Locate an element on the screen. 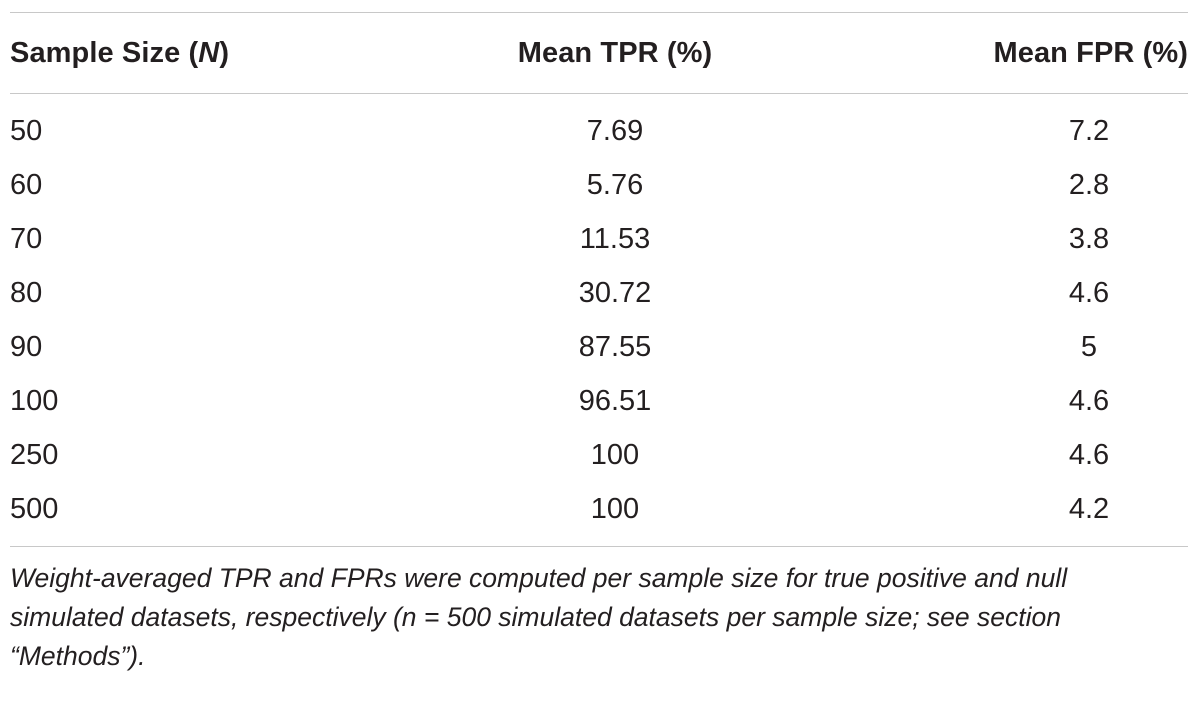 The width and height of the screenshot is (1200, 702). cell-sample-size: 70 is located at coordinates (26, 238).